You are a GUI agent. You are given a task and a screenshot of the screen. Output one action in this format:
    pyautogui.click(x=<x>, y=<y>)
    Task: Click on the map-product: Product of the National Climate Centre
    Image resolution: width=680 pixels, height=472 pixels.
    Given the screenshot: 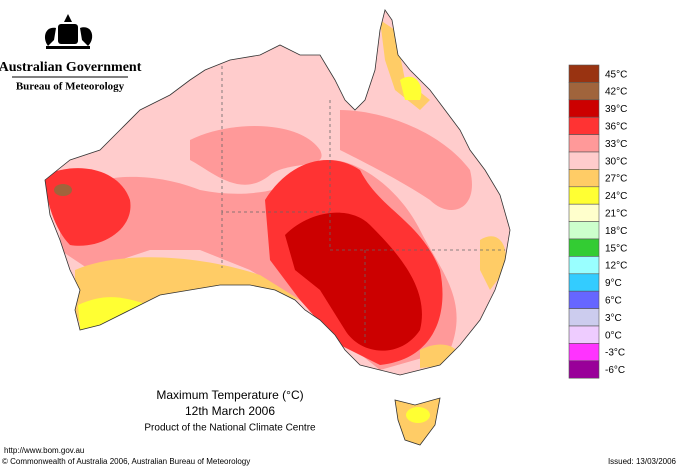 What is the action you would take?
    pyautogui.click(x=230, y=428)
    